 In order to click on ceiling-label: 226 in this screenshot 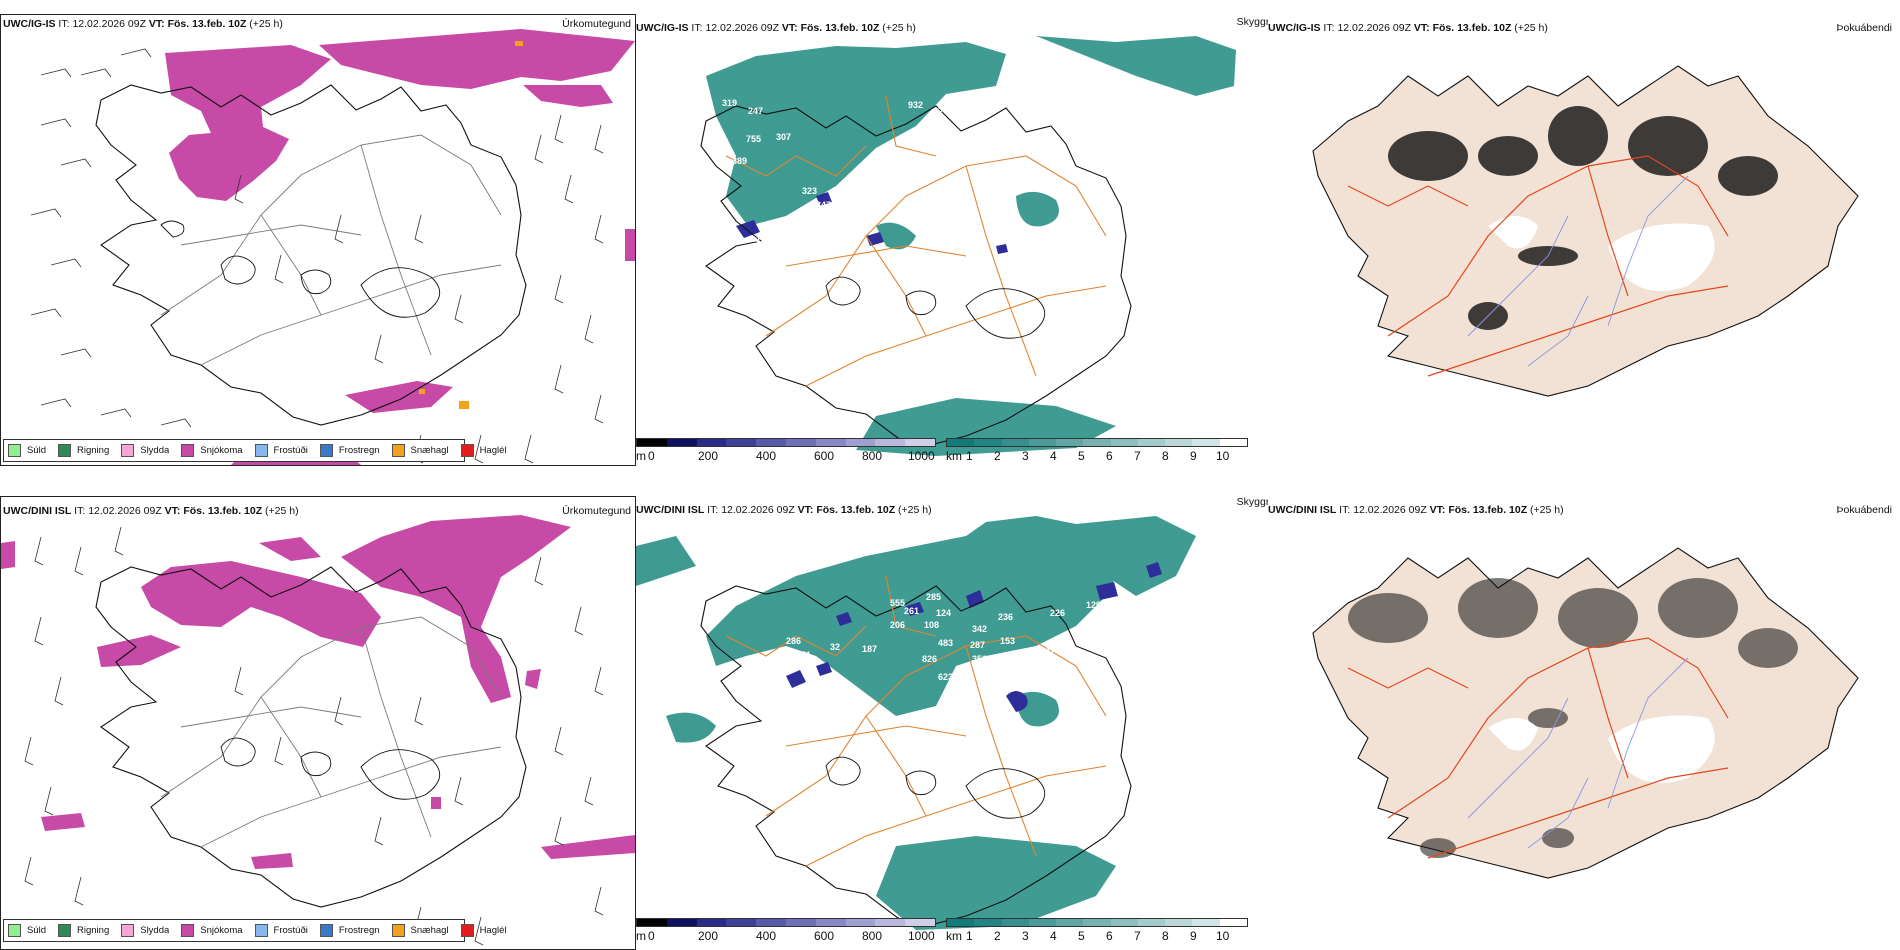, I will do `click(1057, 613)`.